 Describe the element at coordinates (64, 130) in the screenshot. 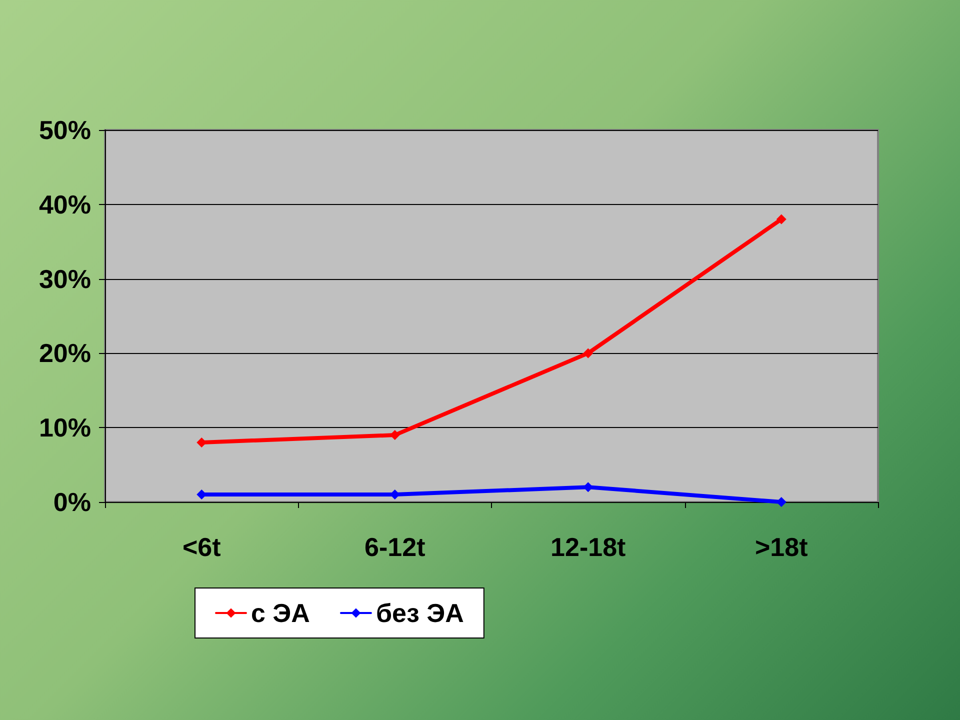

I see `y-tick-label: 50%` at that location.